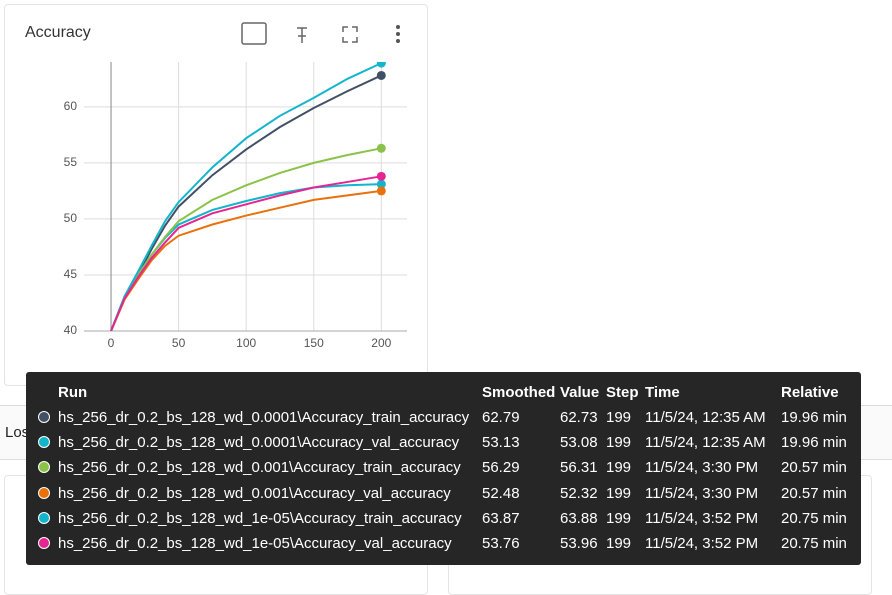 The image size is (892, 595). I want to click on y-tick-label: 60, so click(71, 106).